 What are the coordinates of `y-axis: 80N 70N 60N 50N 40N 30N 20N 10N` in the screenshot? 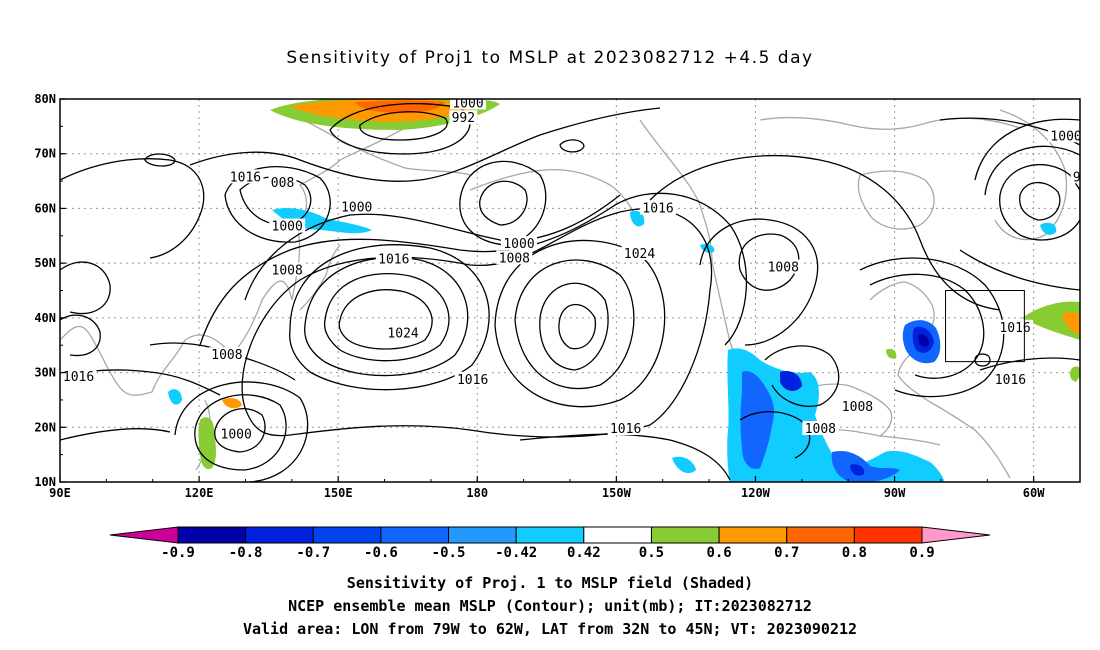 It's located at (50, 290).